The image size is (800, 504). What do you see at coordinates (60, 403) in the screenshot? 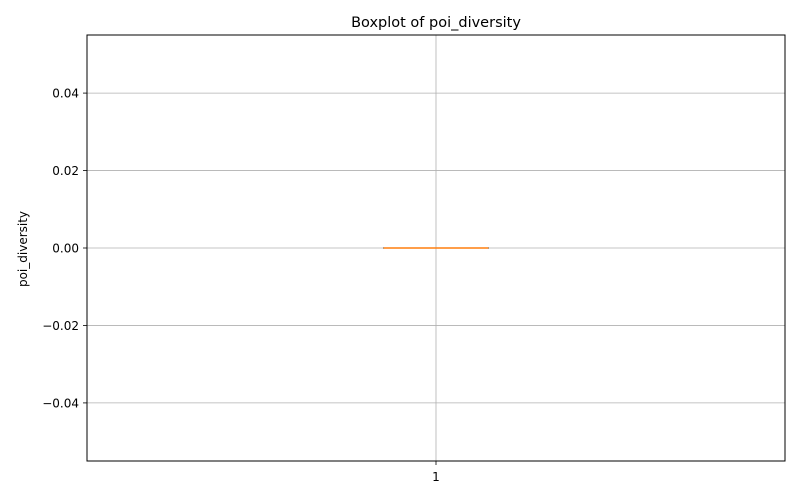
I see `y-tick-label-0: −0.04` at bounding box center [60, 403].